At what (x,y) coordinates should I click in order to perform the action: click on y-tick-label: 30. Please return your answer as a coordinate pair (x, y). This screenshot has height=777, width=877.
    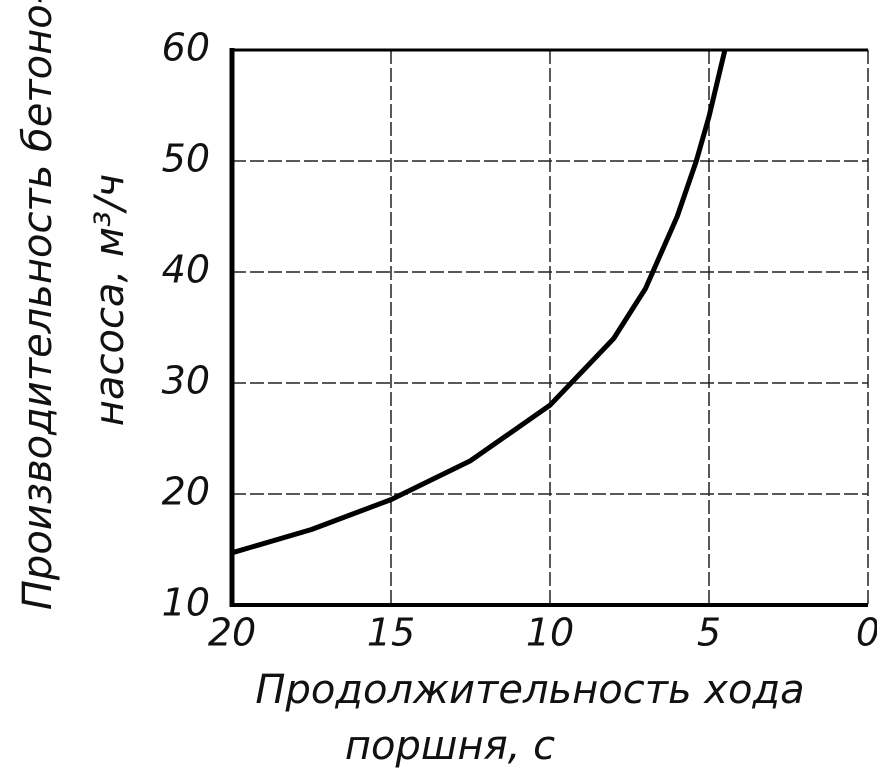
    Looking at the image, I should click on (186, 381).